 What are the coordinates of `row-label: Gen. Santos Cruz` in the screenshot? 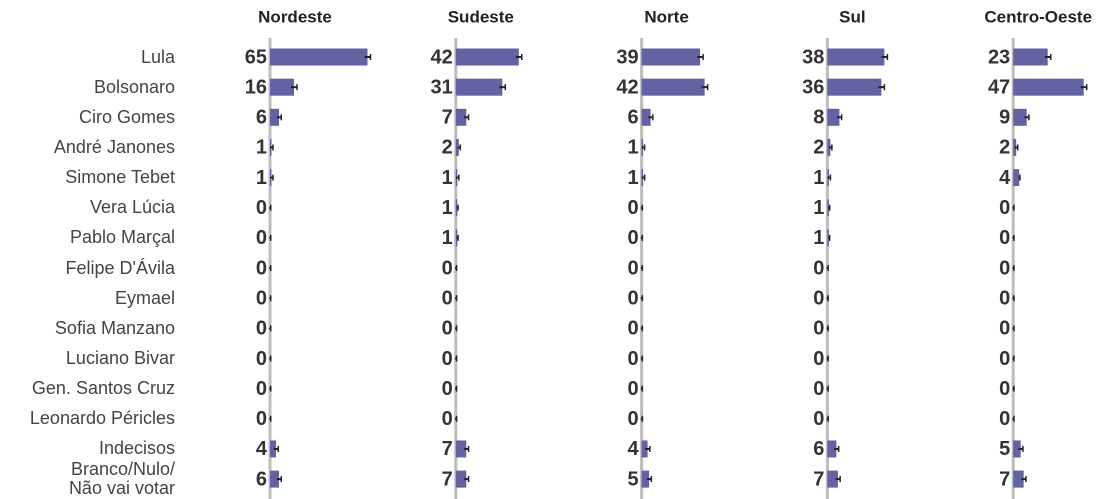 It's located at (103, 388).